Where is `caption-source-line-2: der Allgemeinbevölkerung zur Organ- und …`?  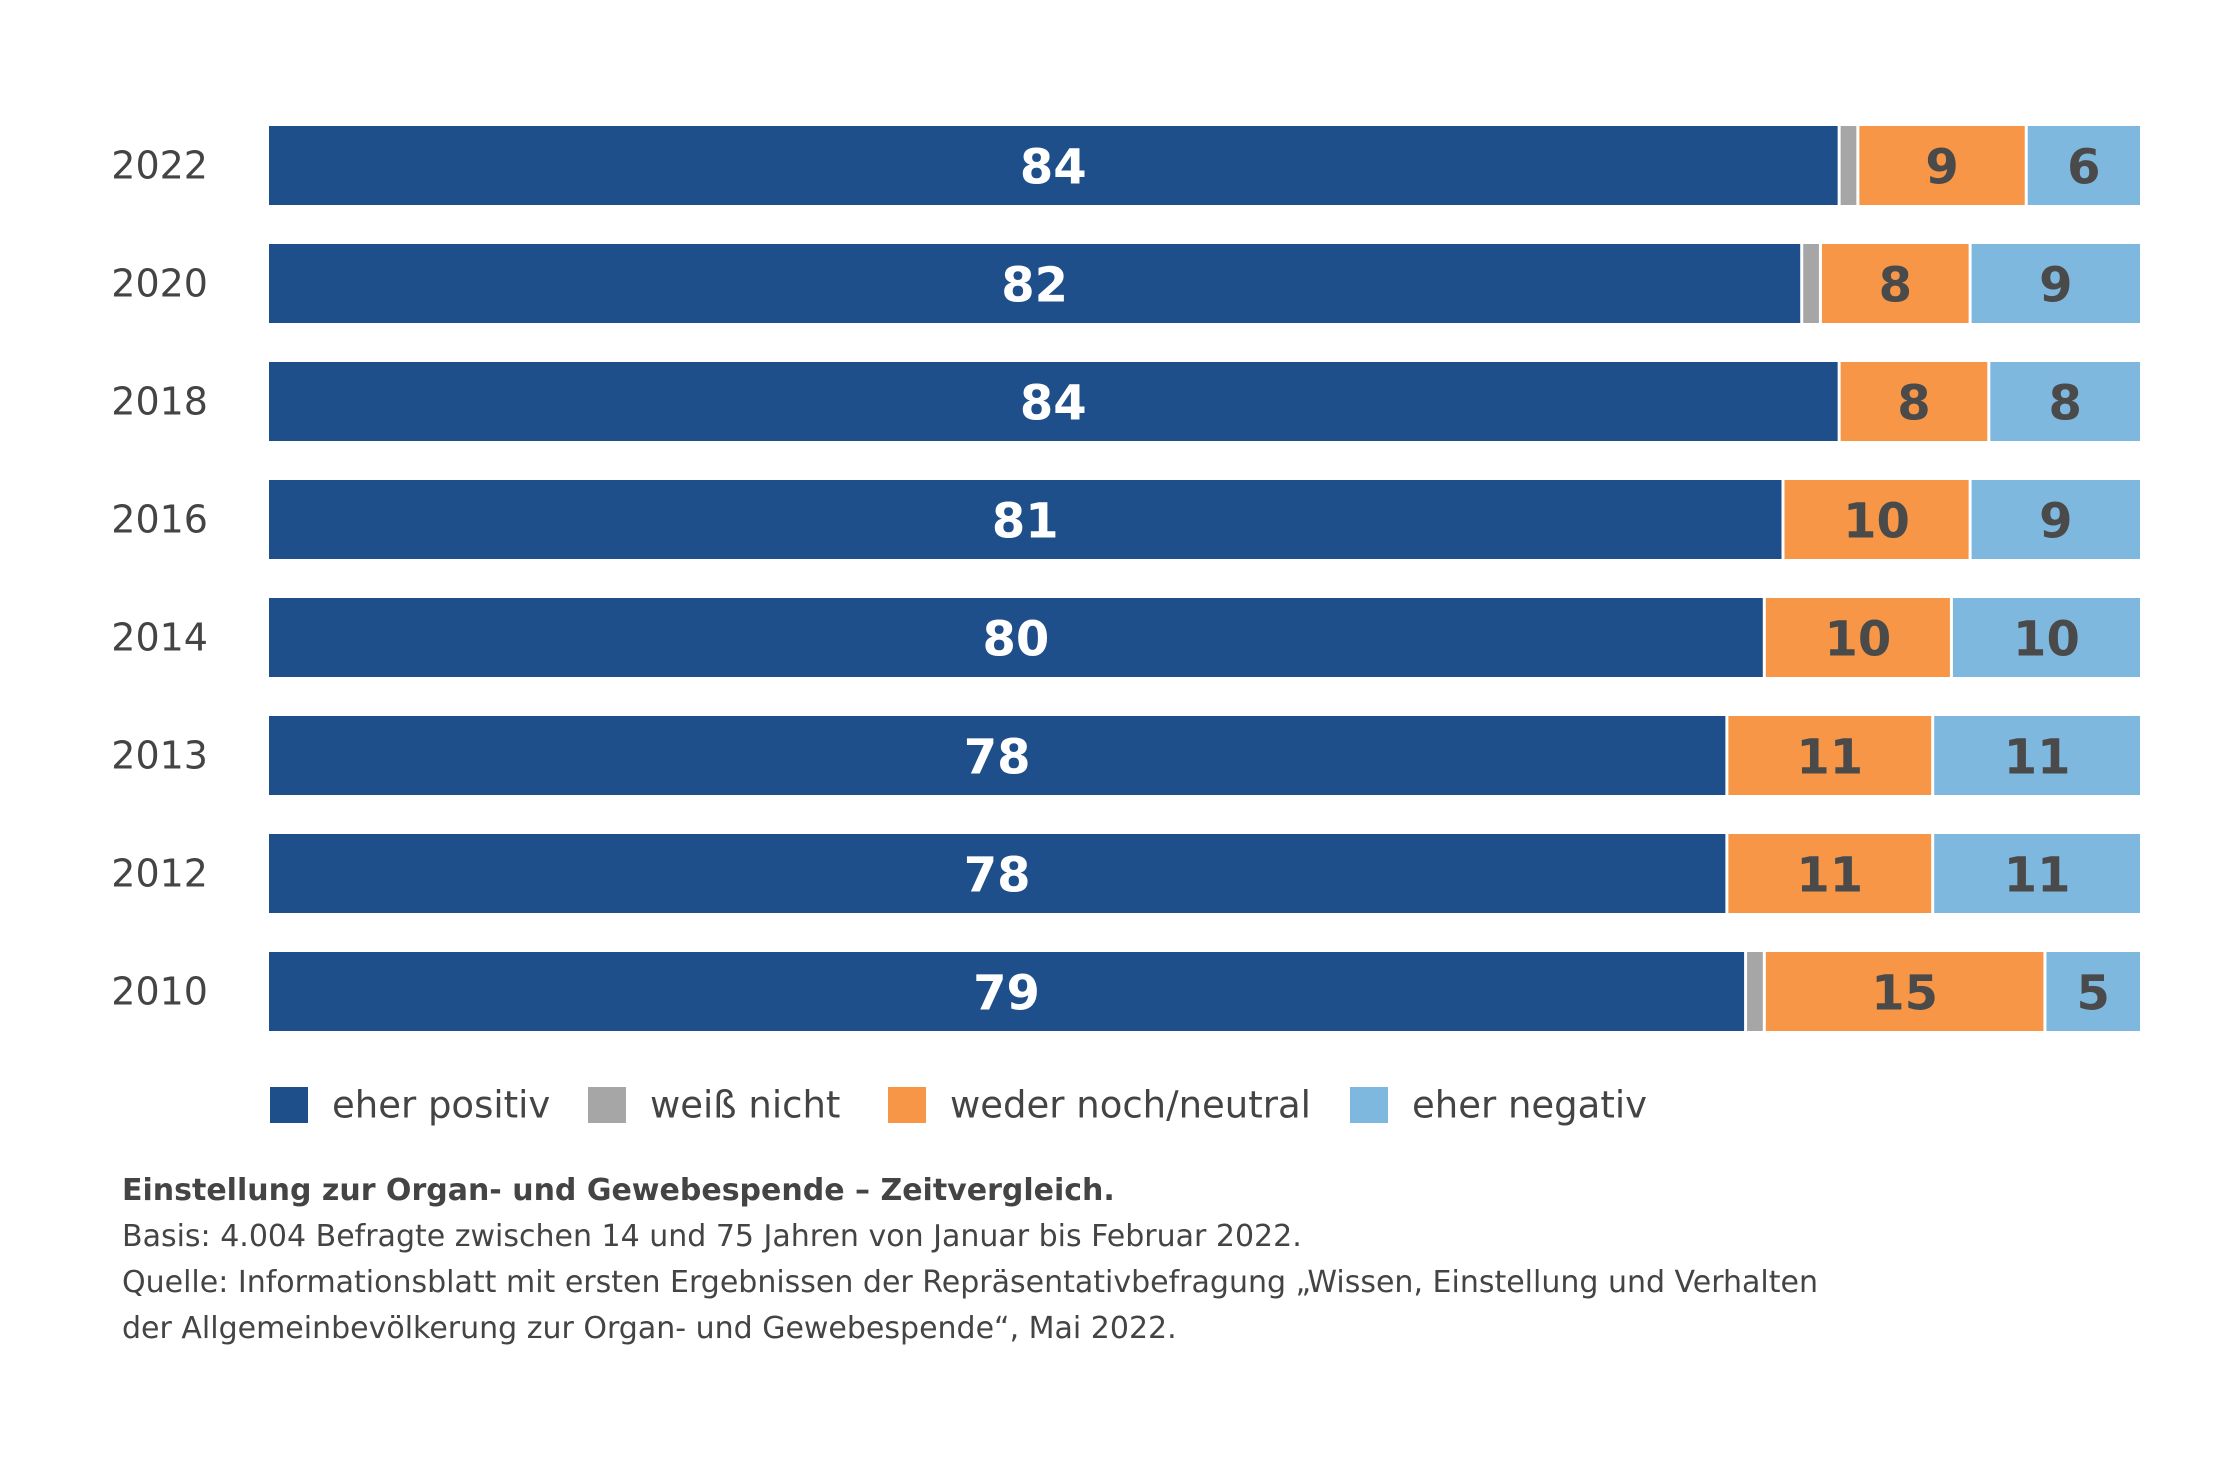 caption-source-line-2: der Allgemeinbevölkerung zur Organ- und … is located at coordinates (649, 1328).